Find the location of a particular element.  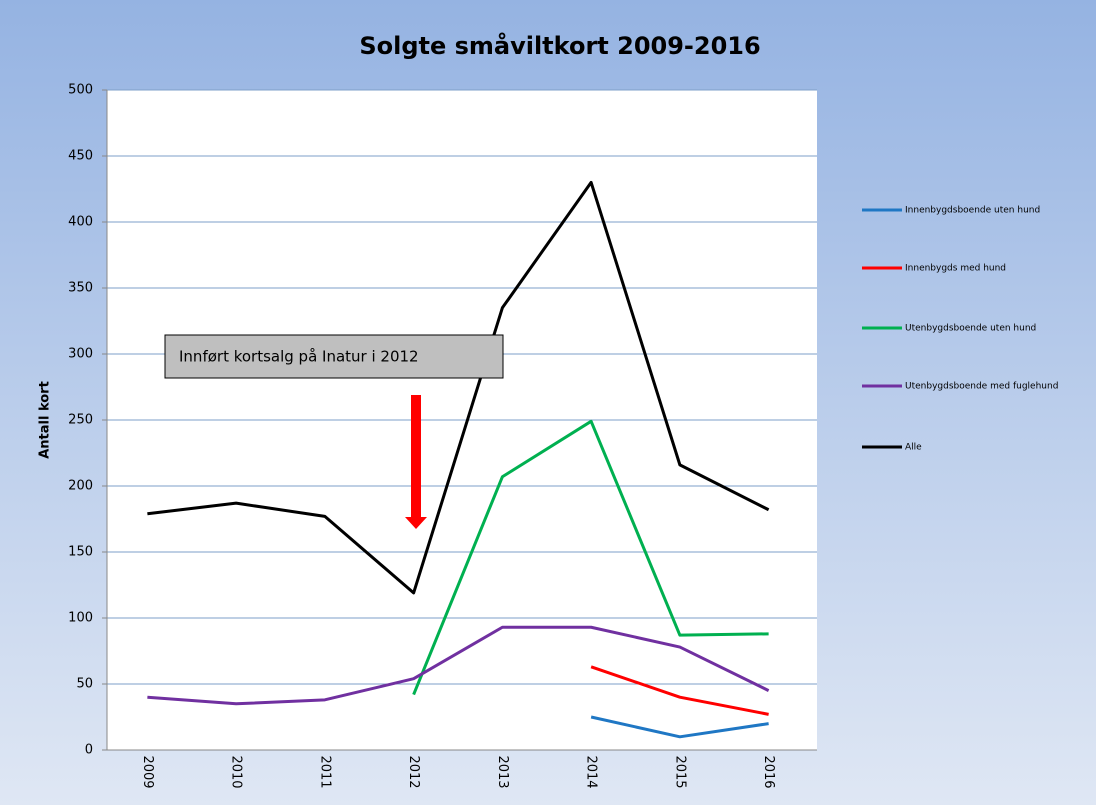

y-axis-label: Antall kort is located at coordinates (45, 420).